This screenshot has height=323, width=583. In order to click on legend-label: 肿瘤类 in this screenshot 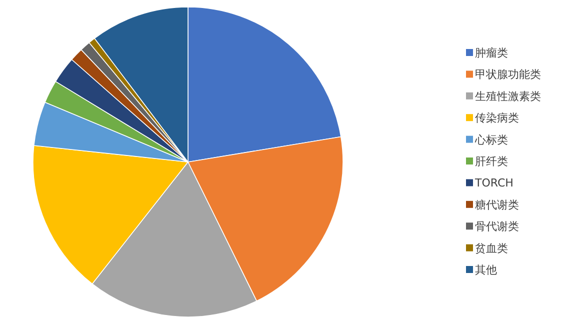, I will do `click(491, 53)`.